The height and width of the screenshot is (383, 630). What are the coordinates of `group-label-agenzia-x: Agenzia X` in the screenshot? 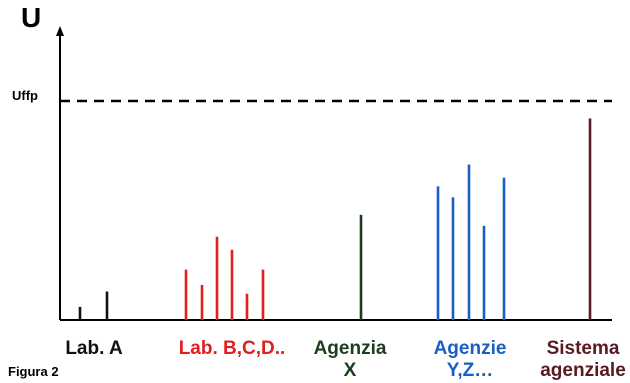 It's located at (350, 360).